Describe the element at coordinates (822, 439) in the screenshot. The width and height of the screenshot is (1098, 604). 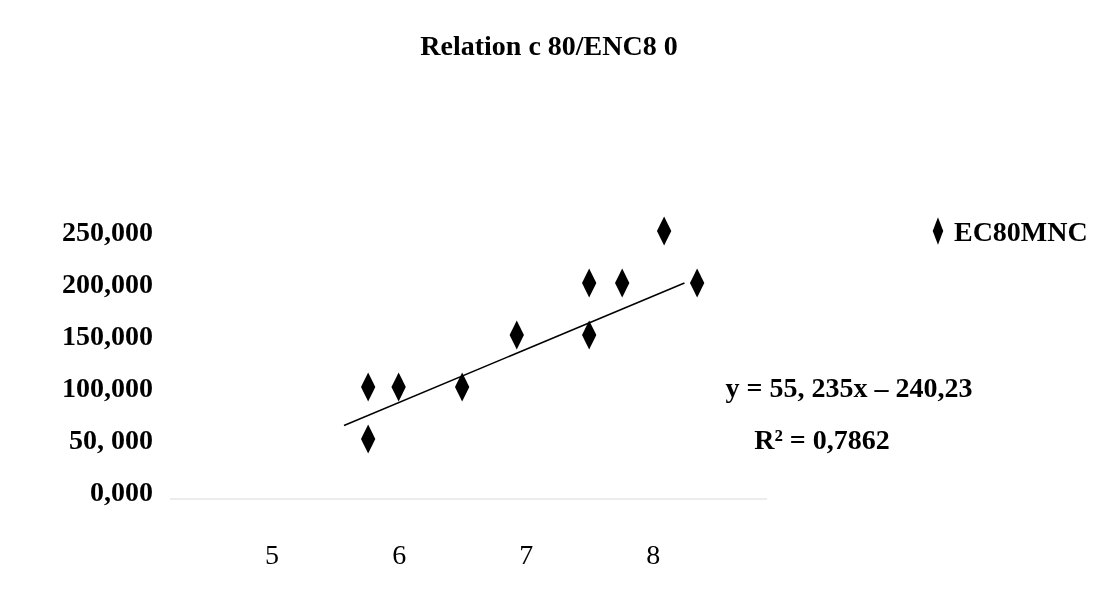
I see `annotation: R² = 0,7862` at that location.